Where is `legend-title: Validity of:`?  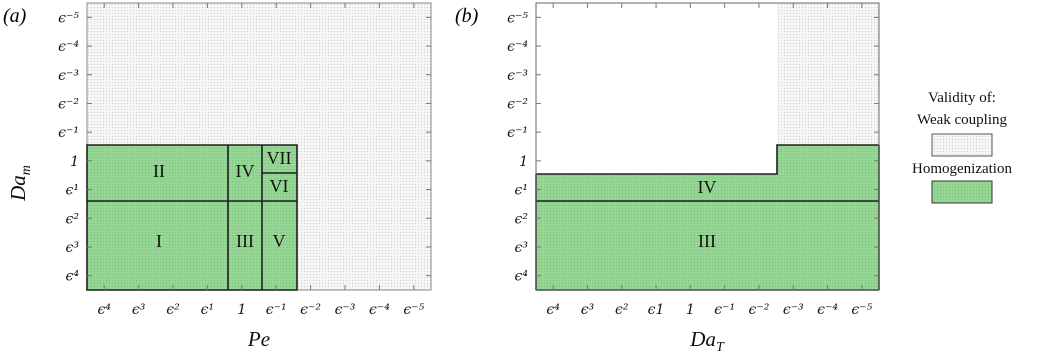 legend-title: Validity of: is located at coordinates (962, 98).